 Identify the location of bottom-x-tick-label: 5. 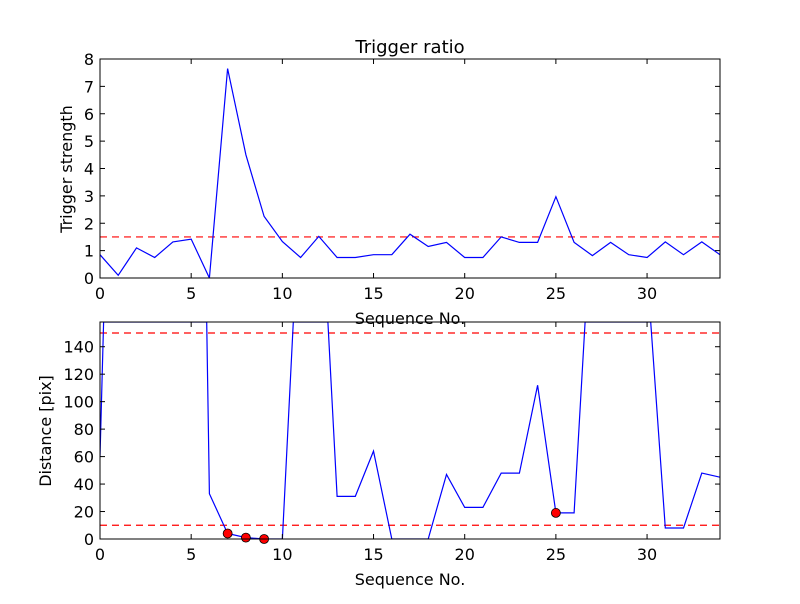
(191, 554).